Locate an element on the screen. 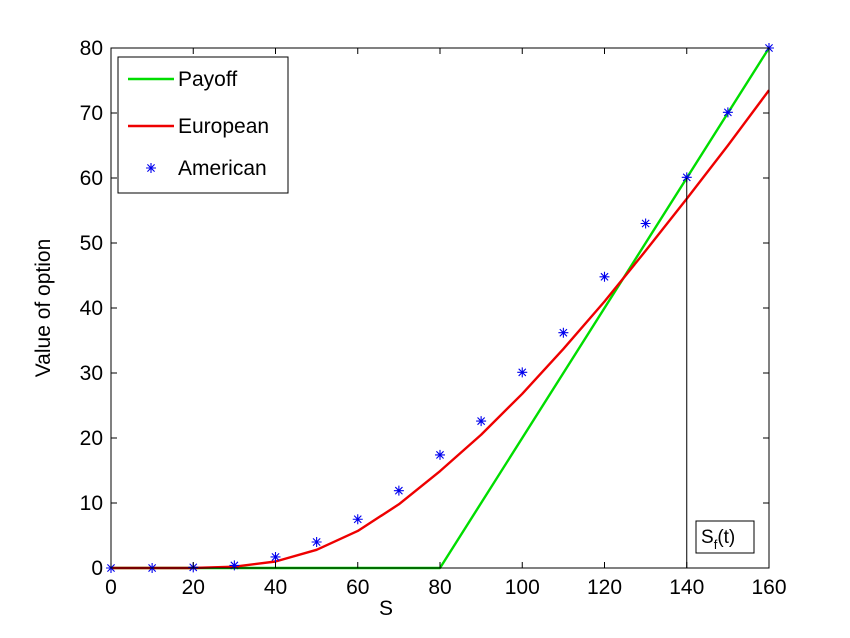 This screenshot has width=850, height=638. free-boundary-label-sub: f is located at coordinates (716, 544).